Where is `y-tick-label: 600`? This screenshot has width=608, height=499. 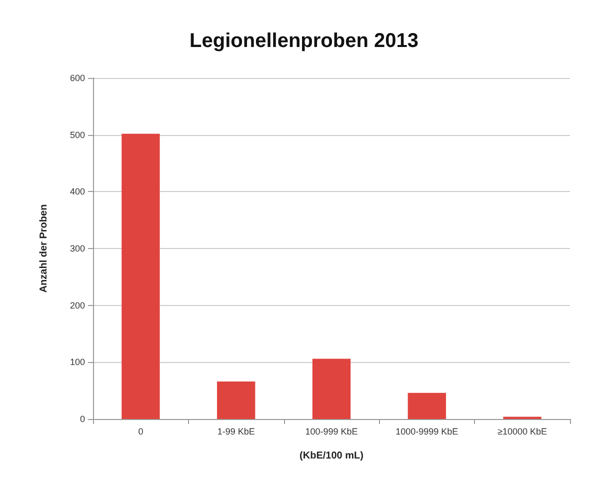 y-tick-label: 600 is located at coordinates (77, 78).